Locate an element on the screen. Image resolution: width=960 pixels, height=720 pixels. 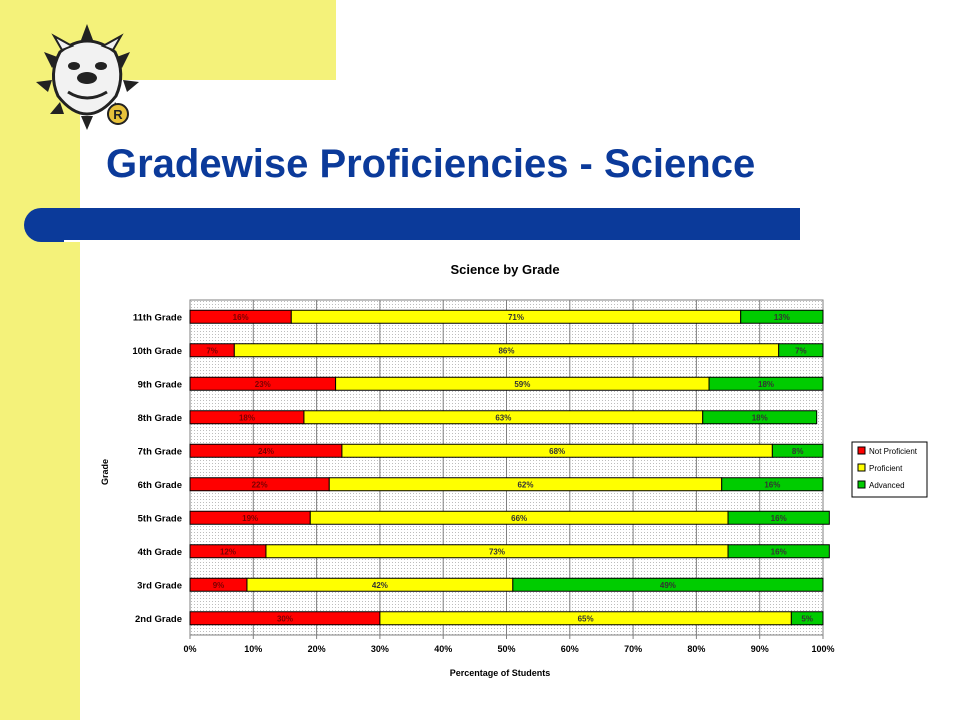
y-category-label: 7th Grade is located at coordinates (160, 451).